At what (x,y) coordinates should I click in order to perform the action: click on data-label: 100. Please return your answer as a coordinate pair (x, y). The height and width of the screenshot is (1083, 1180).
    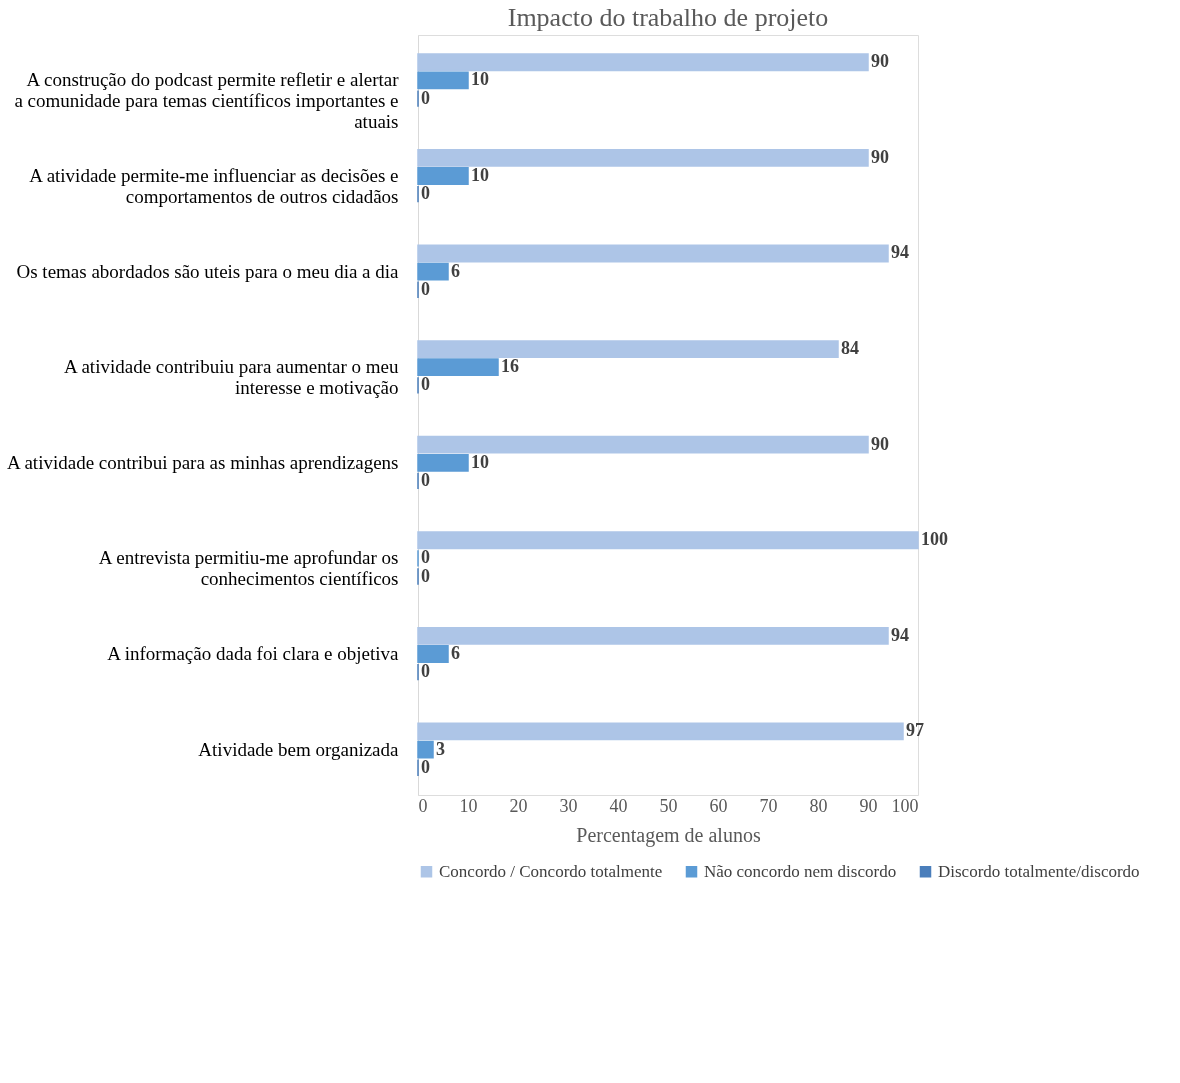
    Looking at the image, I should click on (934, 539).